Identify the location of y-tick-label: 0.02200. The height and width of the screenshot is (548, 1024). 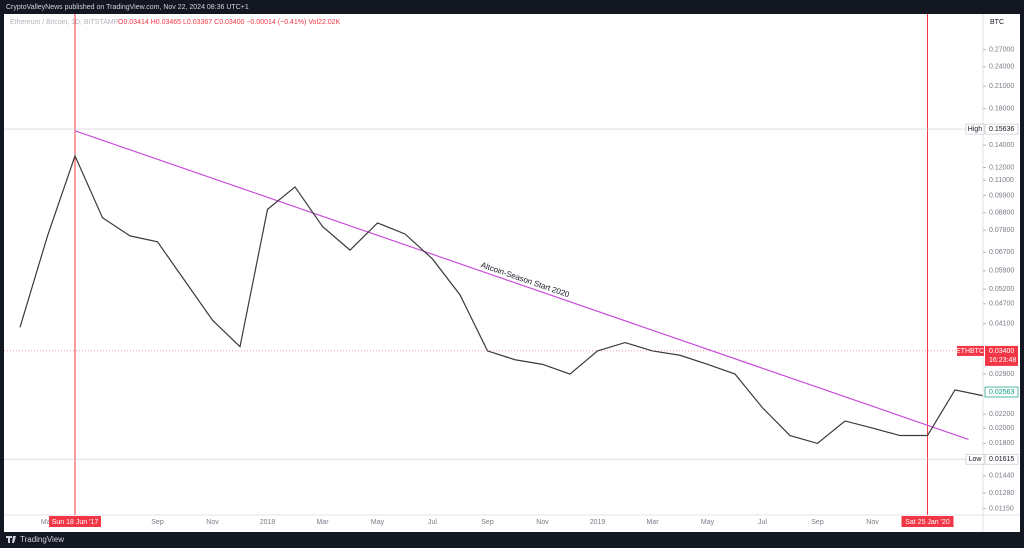
(1001, 414).